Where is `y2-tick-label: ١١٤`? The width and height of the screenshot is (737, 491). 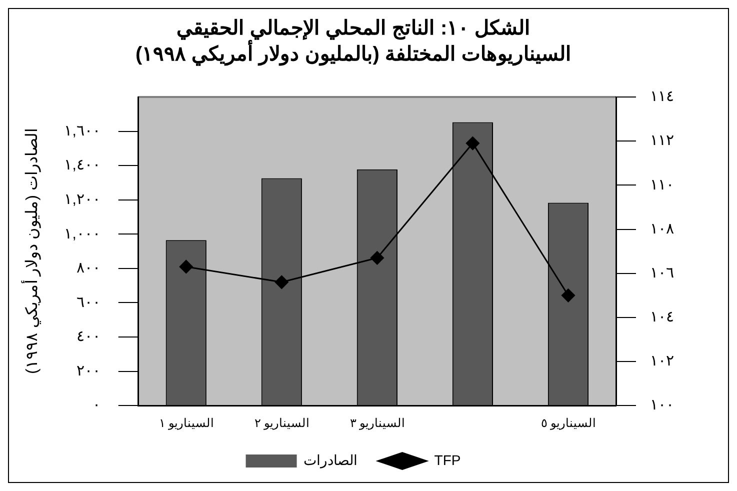
y2-tick-label: ١١٤ is located at coordinates (662, 97).